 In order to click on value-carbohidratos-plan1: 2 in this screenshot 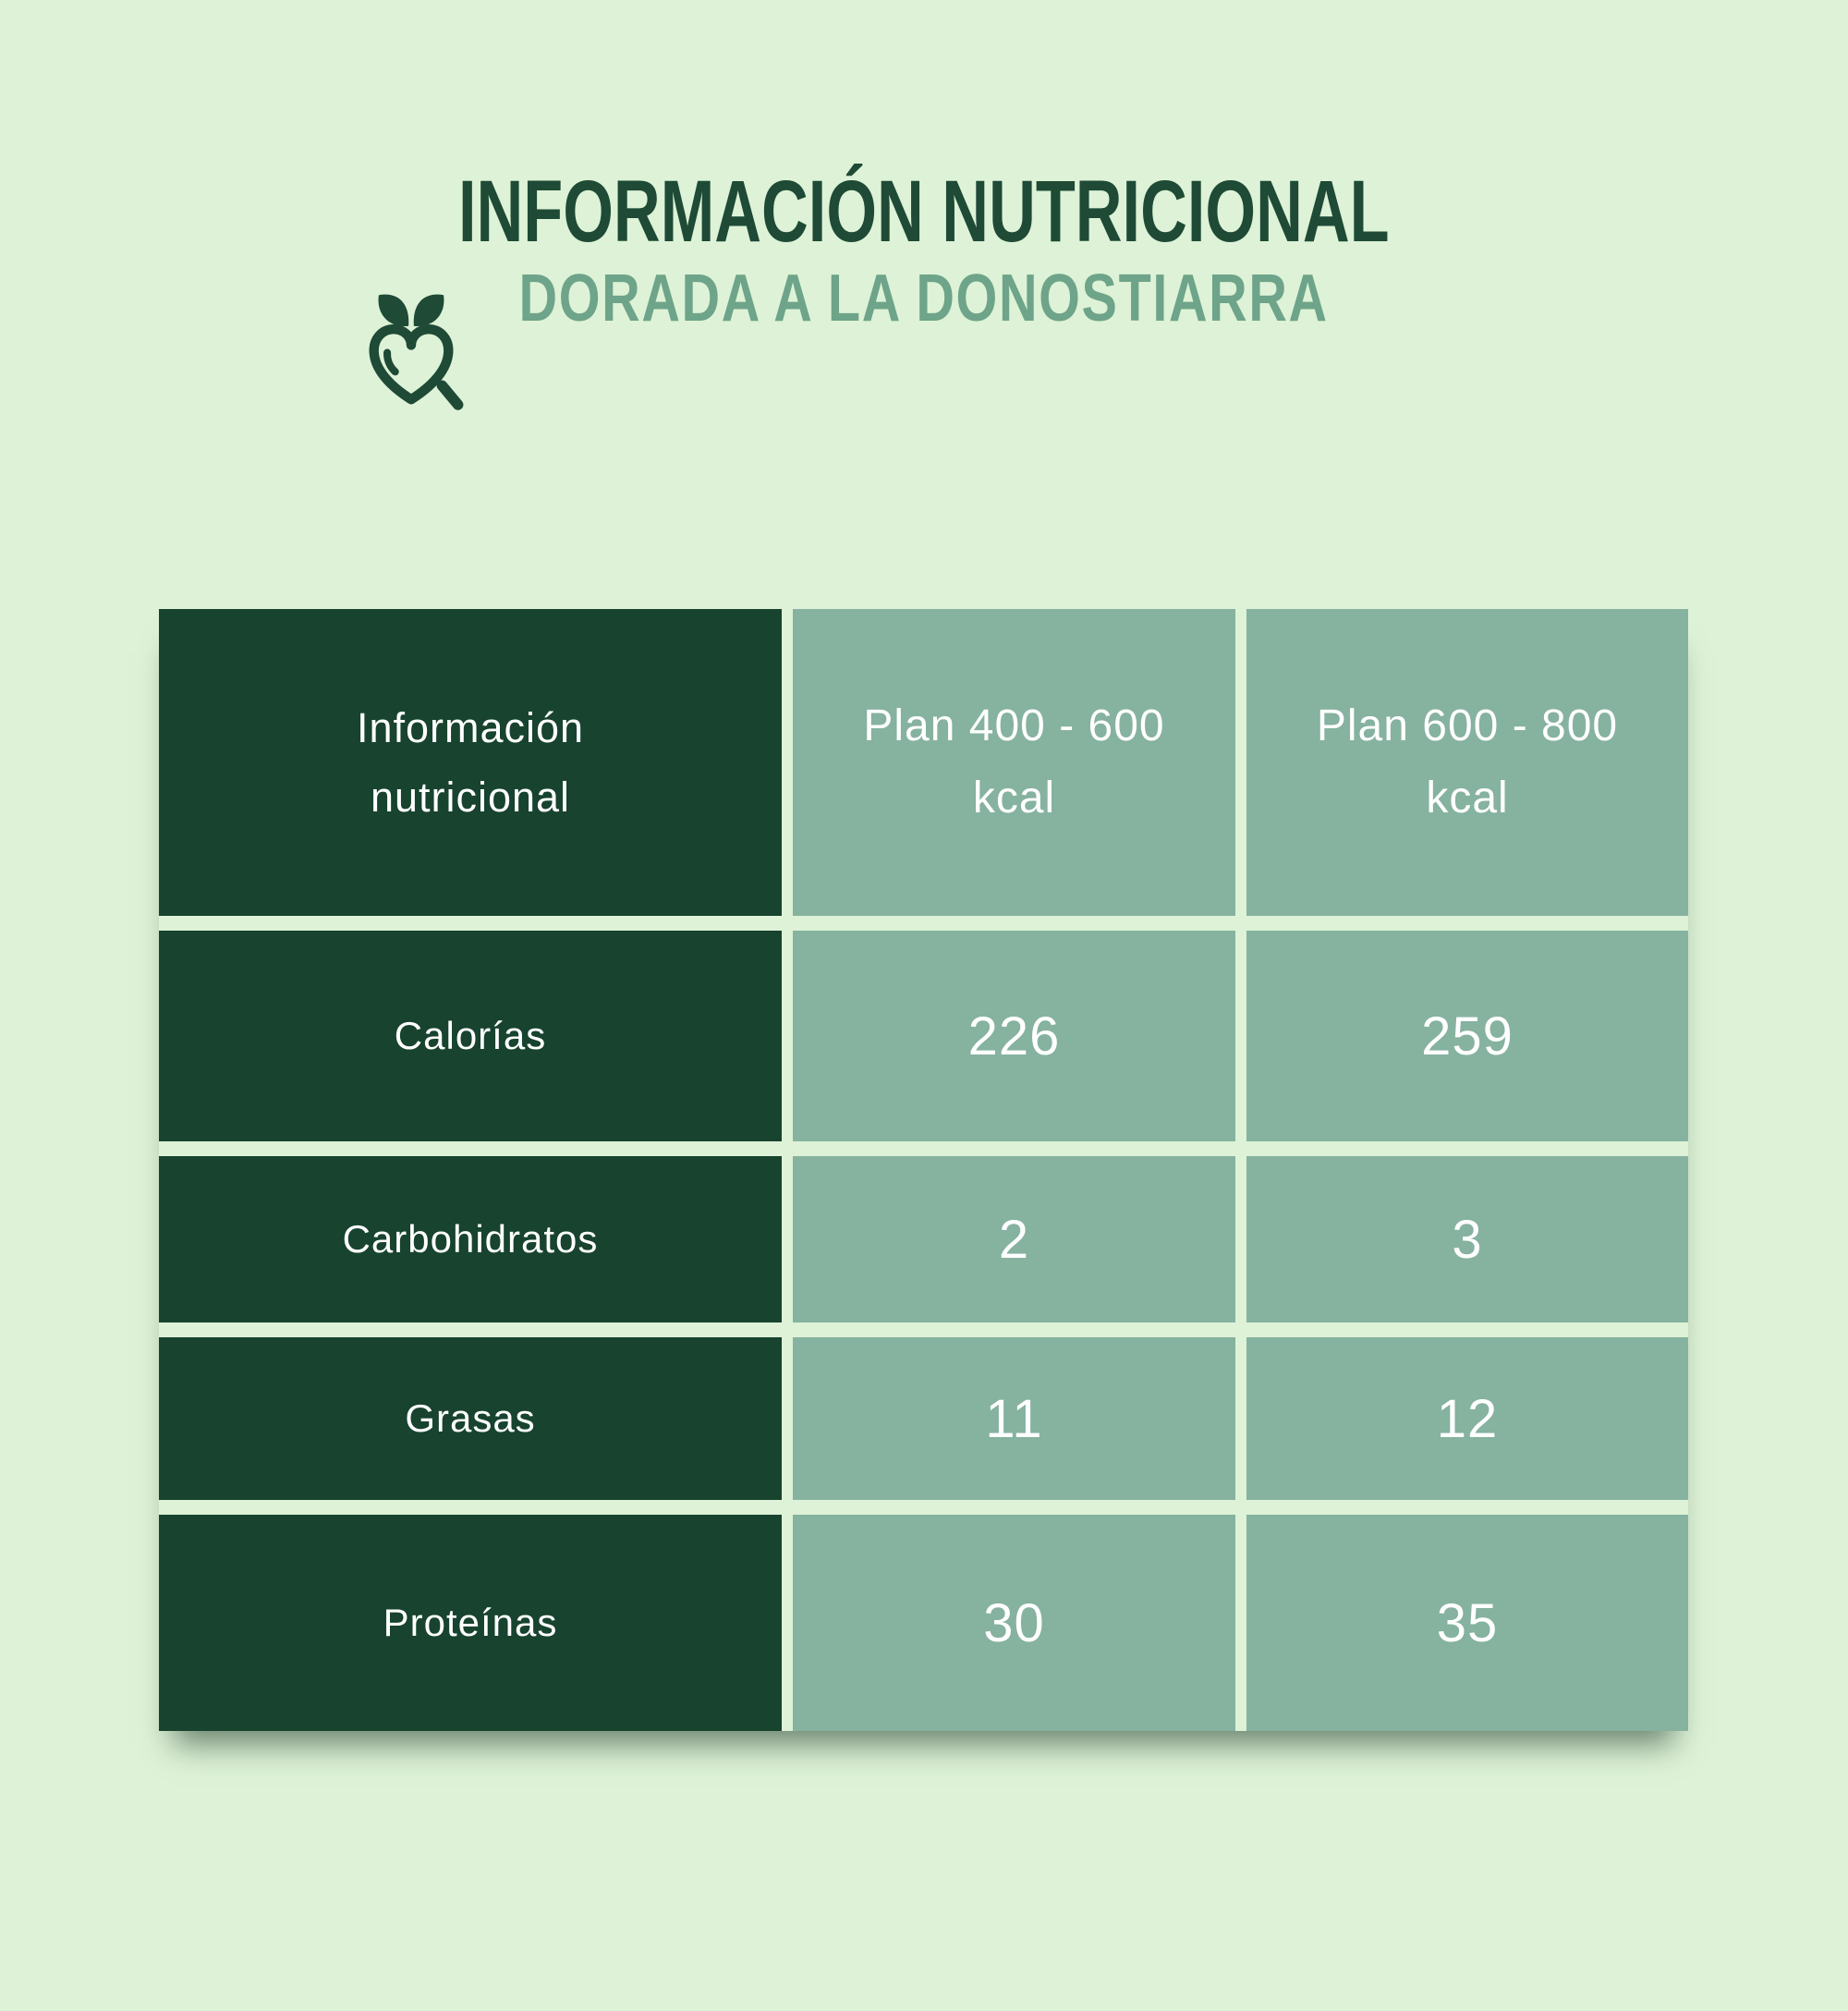, I will do `click(1014, 1239)`.